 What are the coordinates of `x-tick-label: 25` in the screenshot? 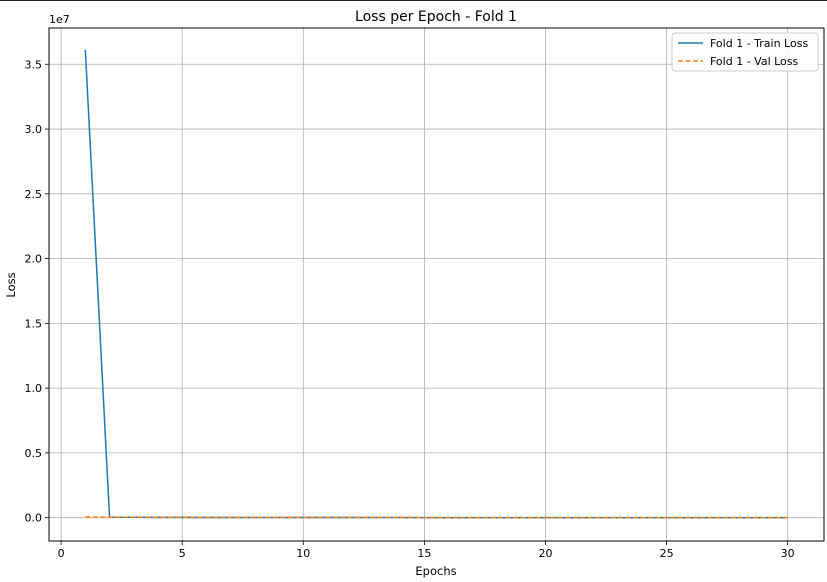 It's located at (667, 553).